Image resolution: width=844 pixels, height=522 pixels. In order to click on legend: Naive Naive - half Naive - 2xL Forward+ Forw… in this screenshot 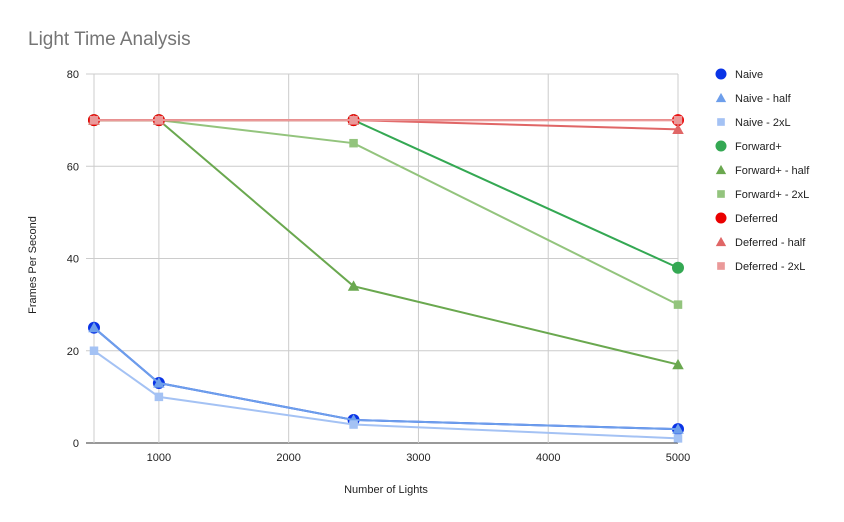, I will do `click(762, 170)`.